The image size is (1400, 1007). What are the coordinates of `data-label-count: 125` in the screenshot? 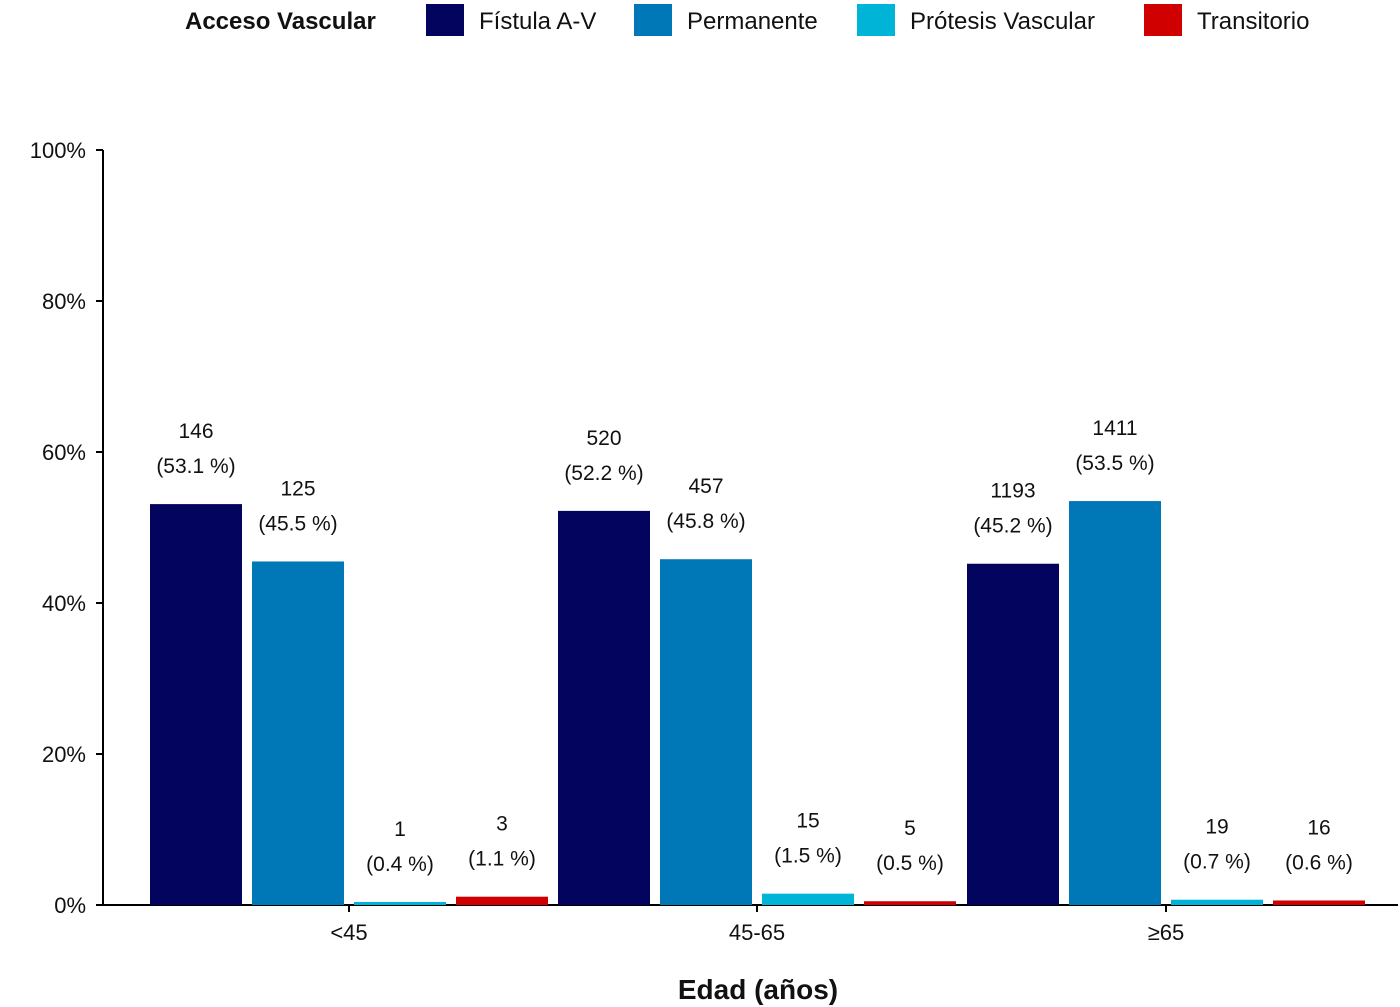 It's located at (297, 488).